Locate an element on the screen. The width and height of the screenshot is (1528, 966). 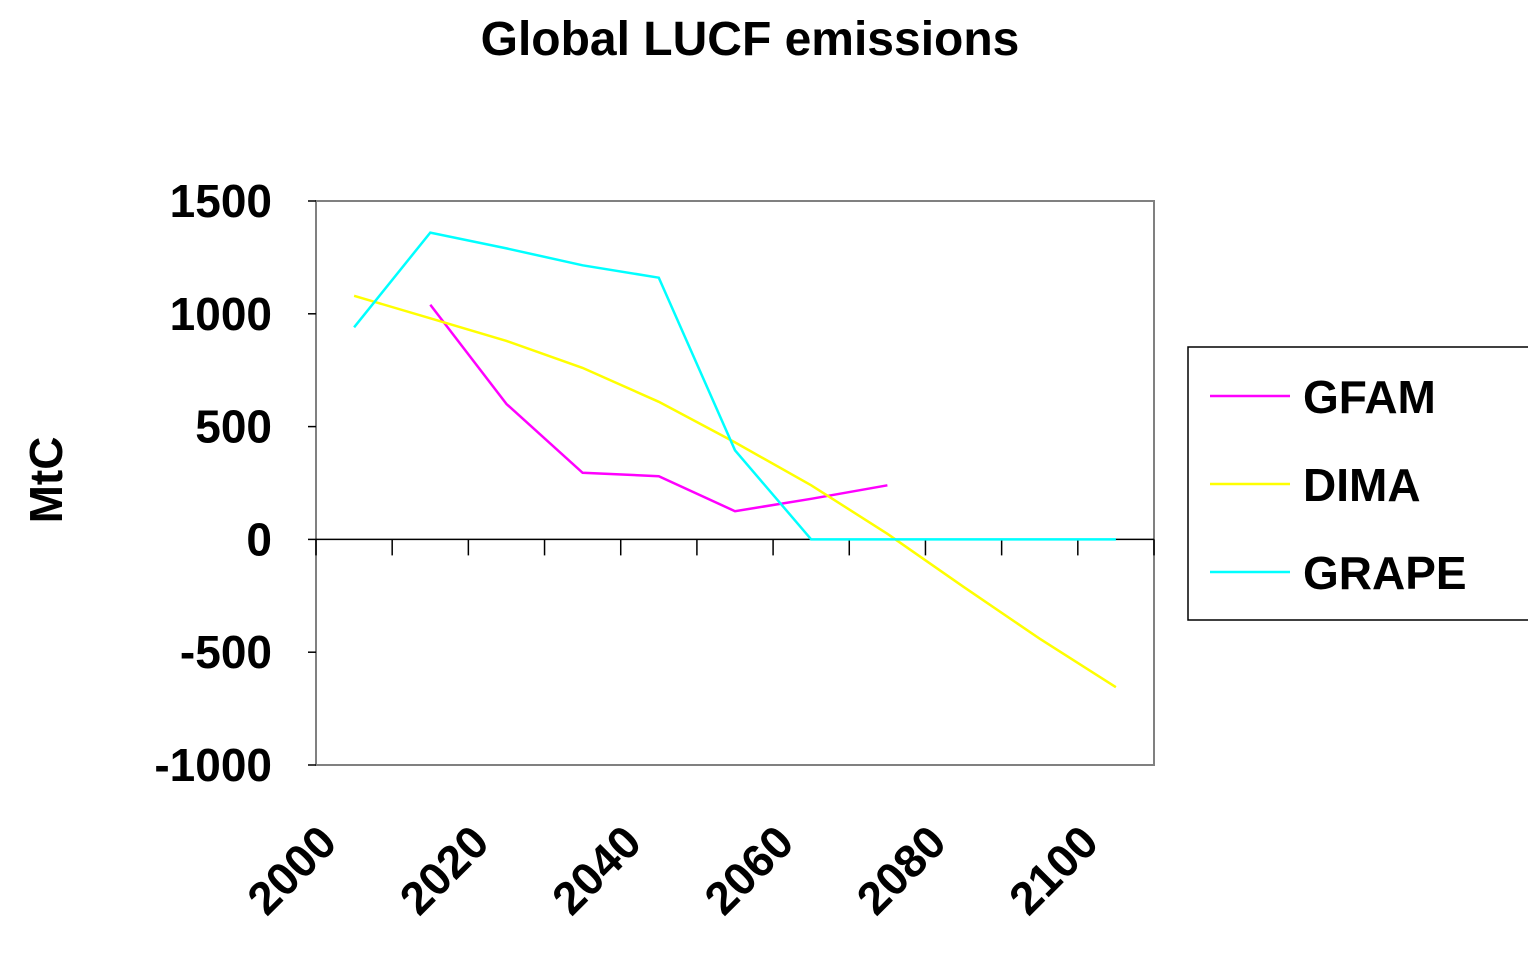
chart-title: Global LUCF emissions is located at coordinates (750, 39).